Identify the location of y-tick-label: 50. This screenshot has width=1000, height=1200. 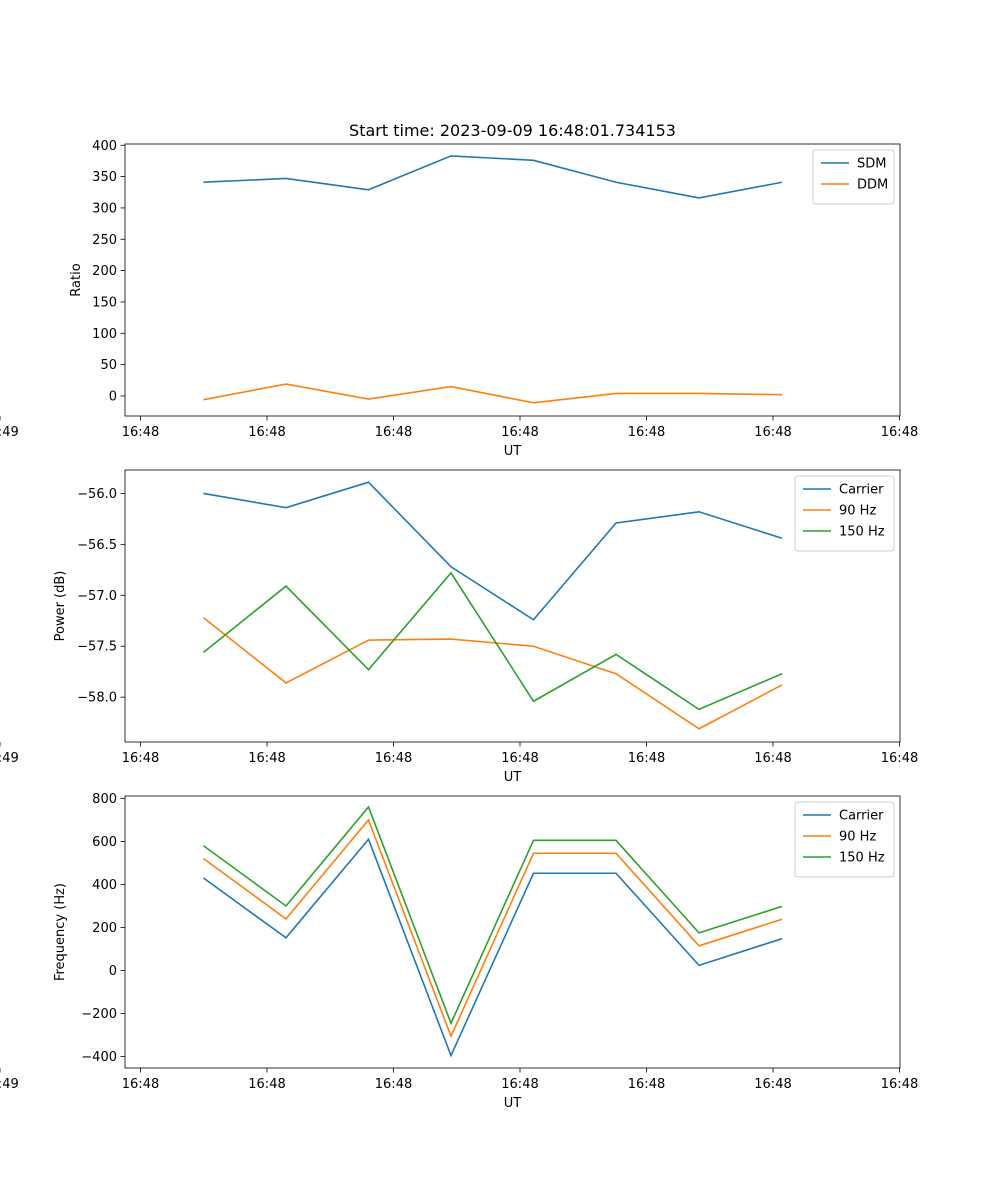
(108, 365).